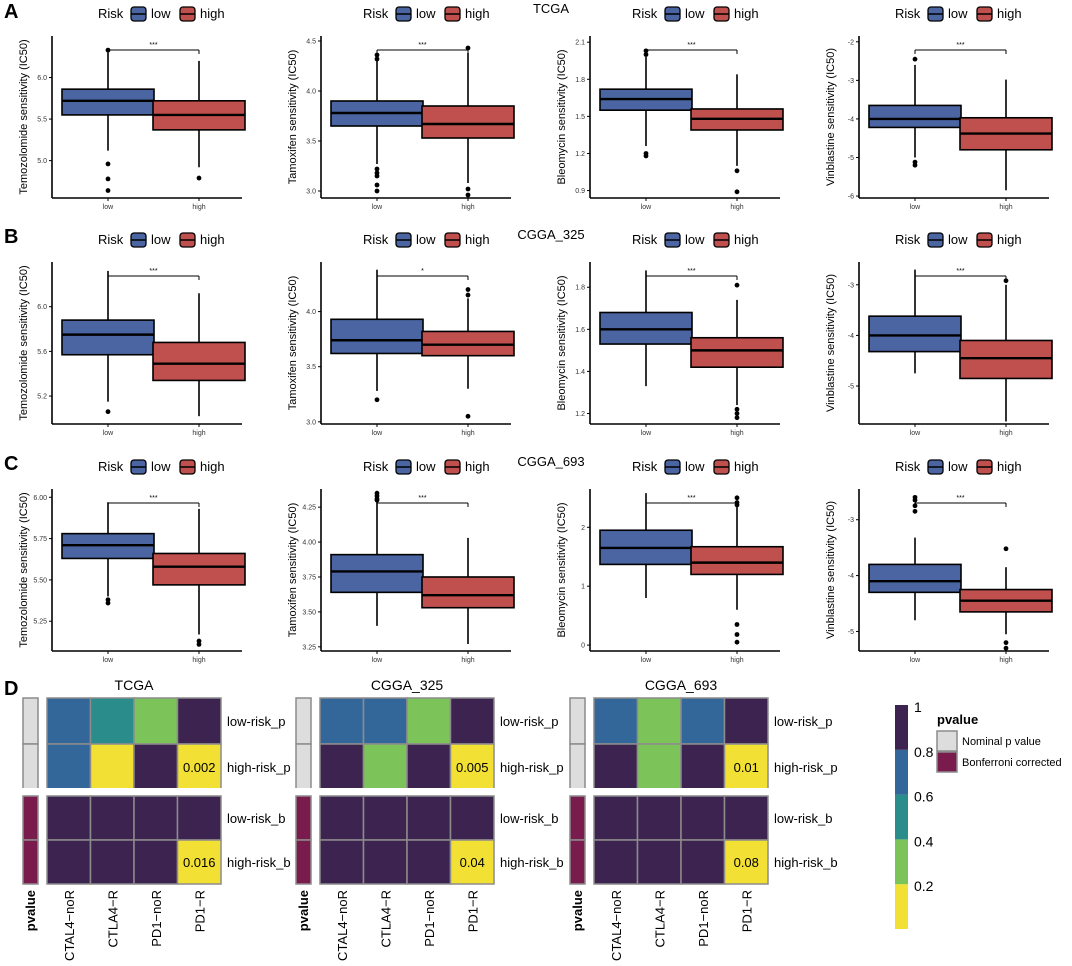 The image size is (1072, 966). I want to click on cell-value-label: 0.002, so click(199, 767).